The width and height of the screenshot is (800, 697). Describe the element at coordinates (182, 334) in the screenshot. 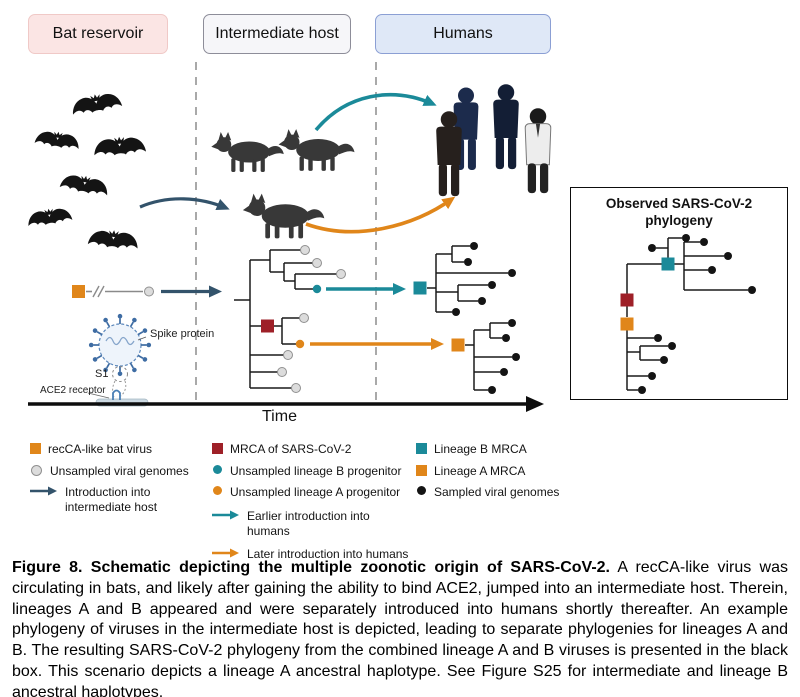

I see `spike-protein-label: Spike protein` at that location.